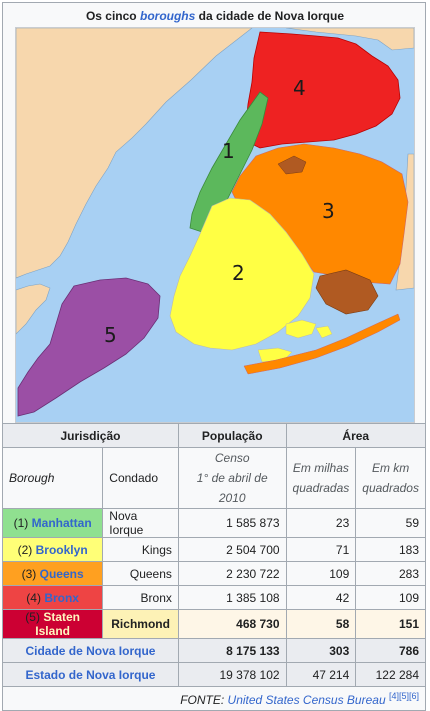 The width and height of the screenshot is (430, 711). Describe the element at coordinates (238, 273) in the screenshot. I see `label-2: 2` at that location.